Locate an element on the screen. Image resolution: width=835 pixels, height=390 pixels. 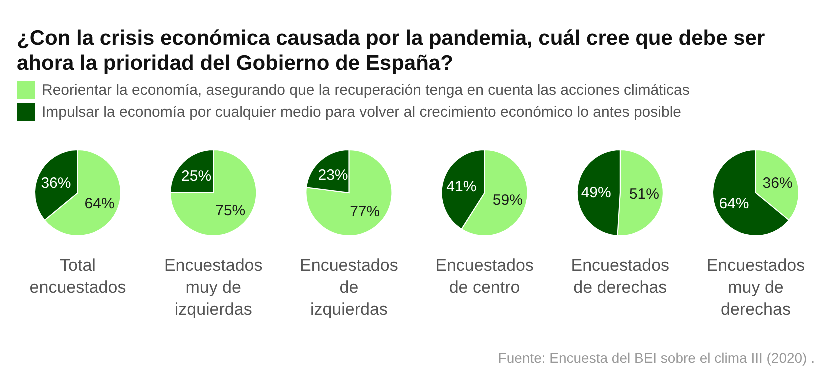
source-note: Fuente: Encuesta del BEI sobre el clima III (2020) . is located at coordinates (656, 358).